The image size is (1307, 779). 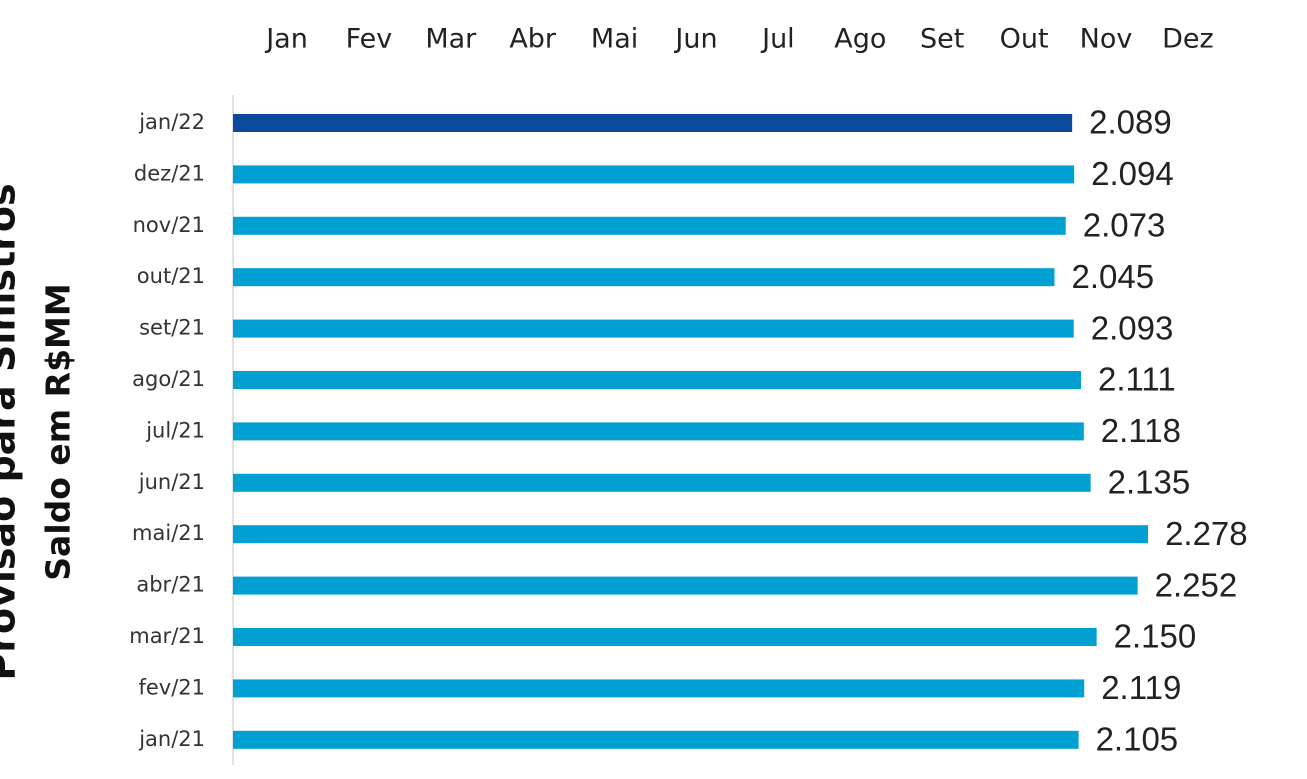 I want to click on data-label: 2.073, so click(x=1124, y=225).